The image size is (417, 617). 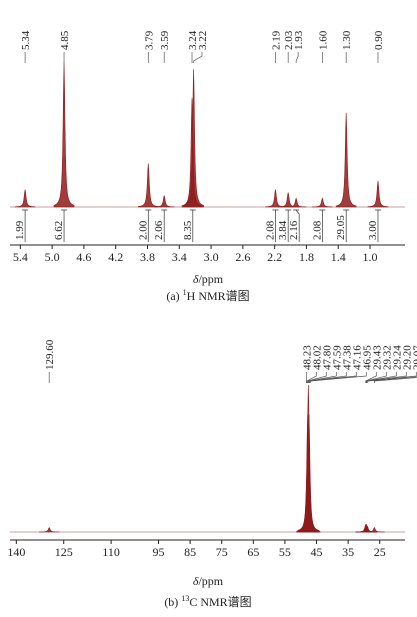 What do you see at coordinates (222, 552) in the screenshot?
I see `x-tick-label: 75` at bounding box center [222, 552].